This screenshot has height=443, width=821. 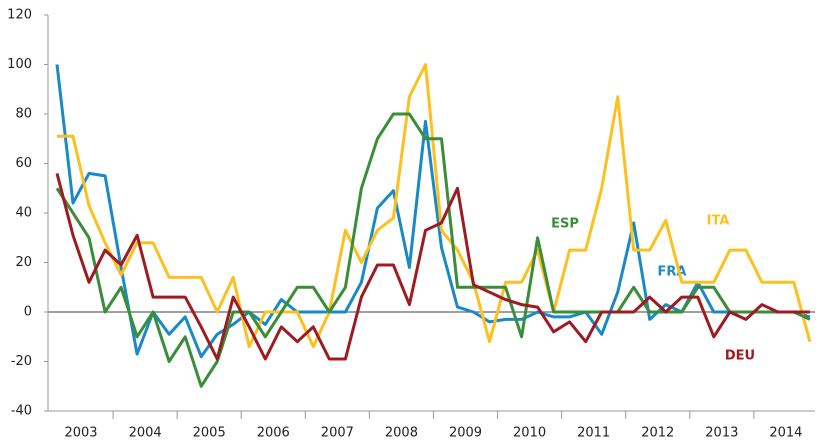 What do you see at coordinates (80, 433) in the screenshot?
I see `x-tick-label: 2003` at bounding box center [80, 433].